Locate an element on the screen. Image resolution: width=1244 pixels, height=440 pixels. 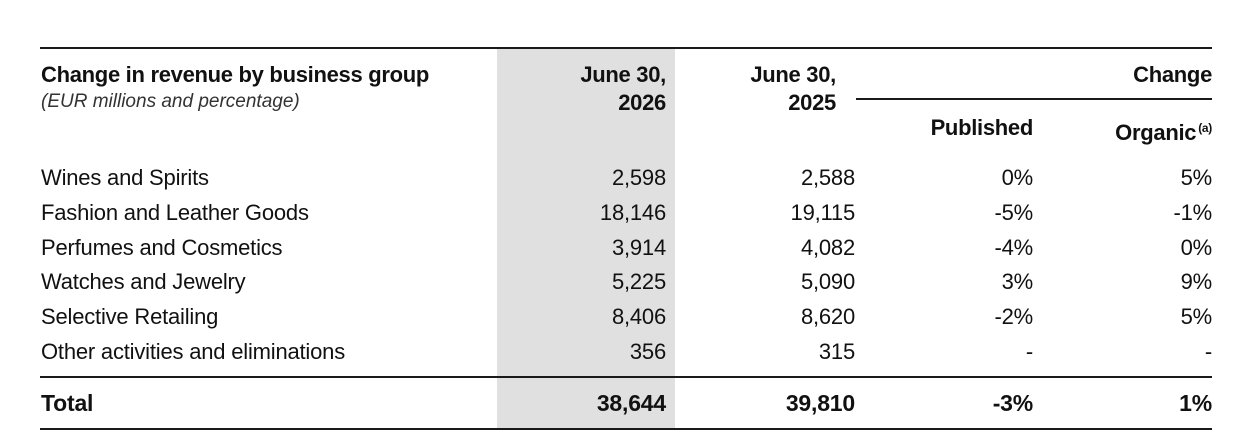
cell-published: -5% is located at coordinates (1013, 212).